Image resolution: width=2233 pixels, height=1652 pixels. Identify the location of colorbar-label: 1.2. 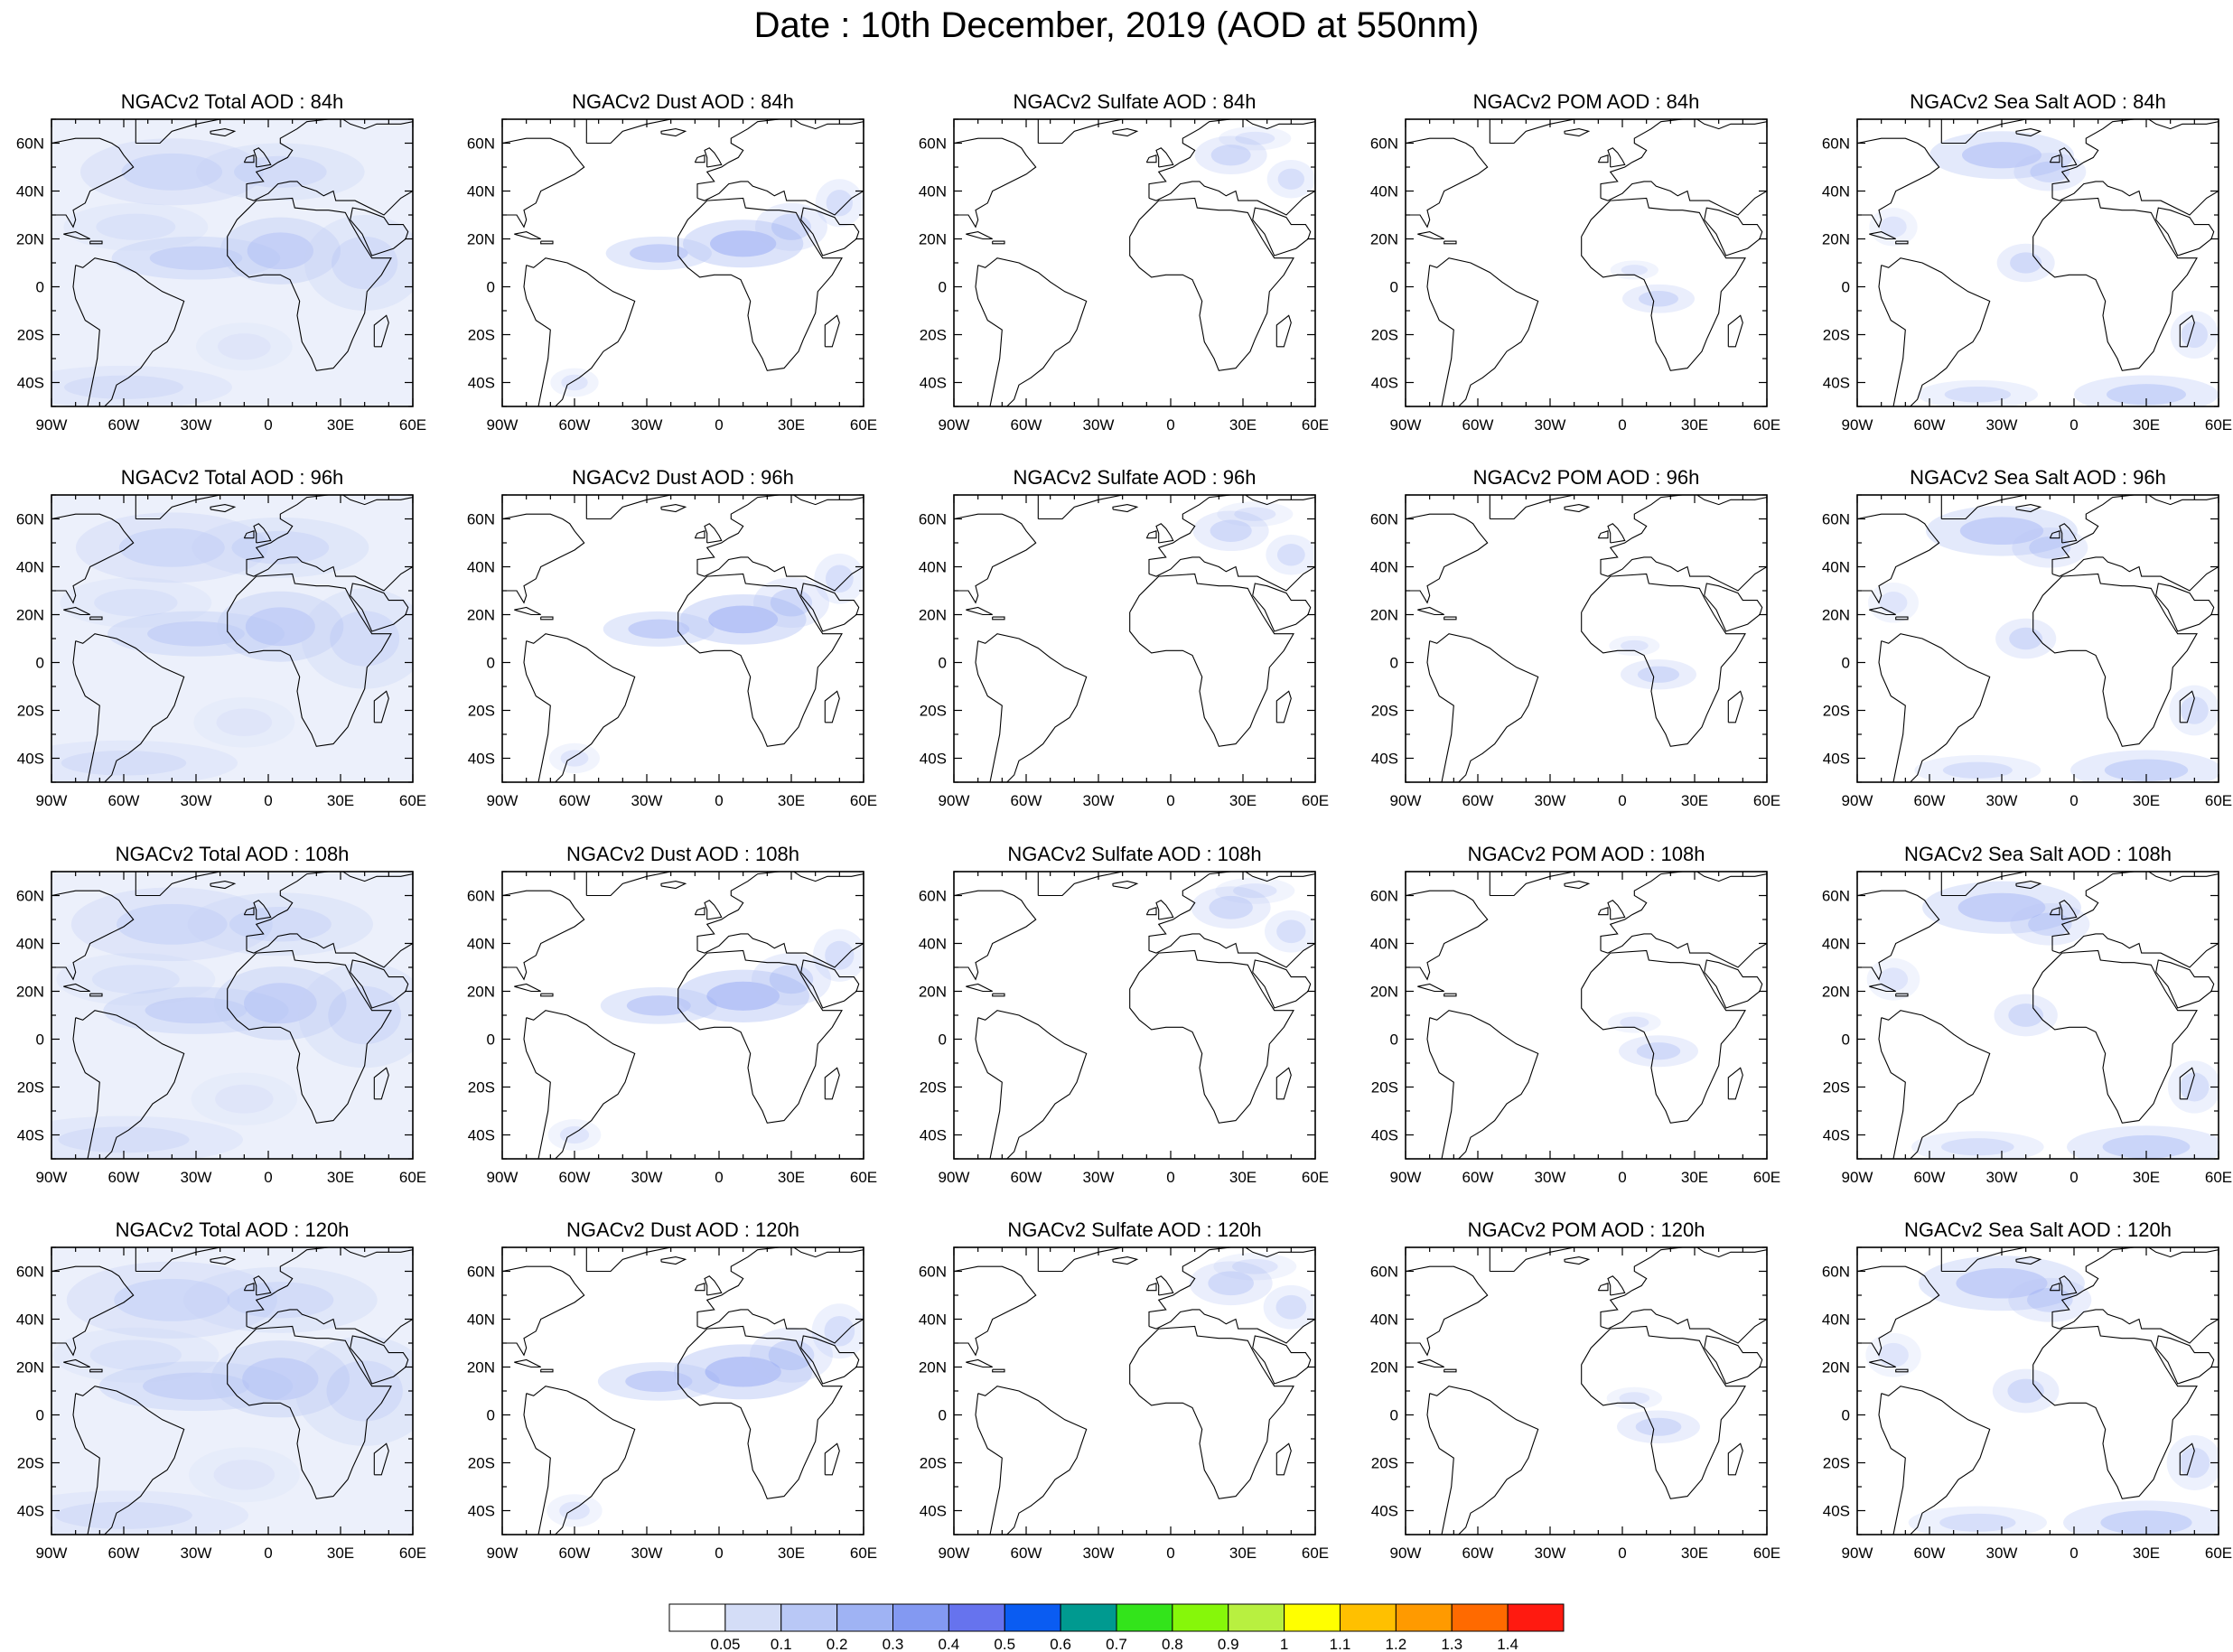
(1396, 1644).